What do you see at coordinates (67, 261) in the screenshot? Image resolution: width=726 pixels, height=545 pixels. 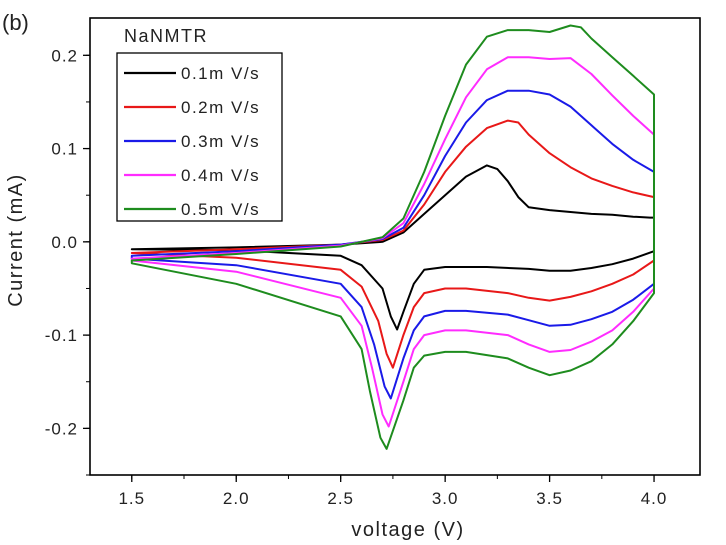 I see `y-axis: -0.2 -0.1 0.0 0.1 0.2` at bounding box center [67, 261].